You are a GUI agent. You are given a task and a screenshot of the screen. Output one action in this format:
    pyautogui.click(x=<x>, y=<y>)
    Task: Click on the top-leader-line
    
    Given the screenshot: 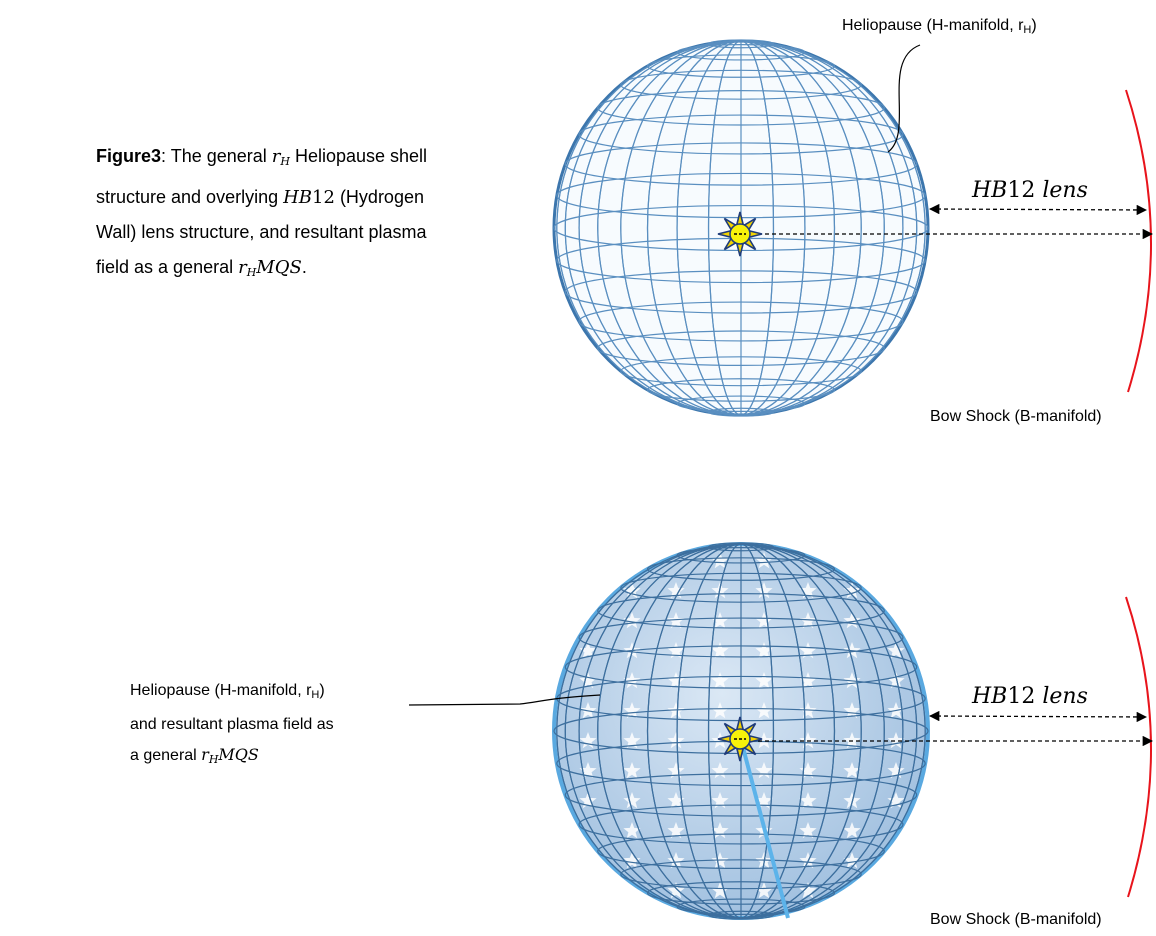 What is the action you would take?
    pyautogui.click(x=904, y=98)
    